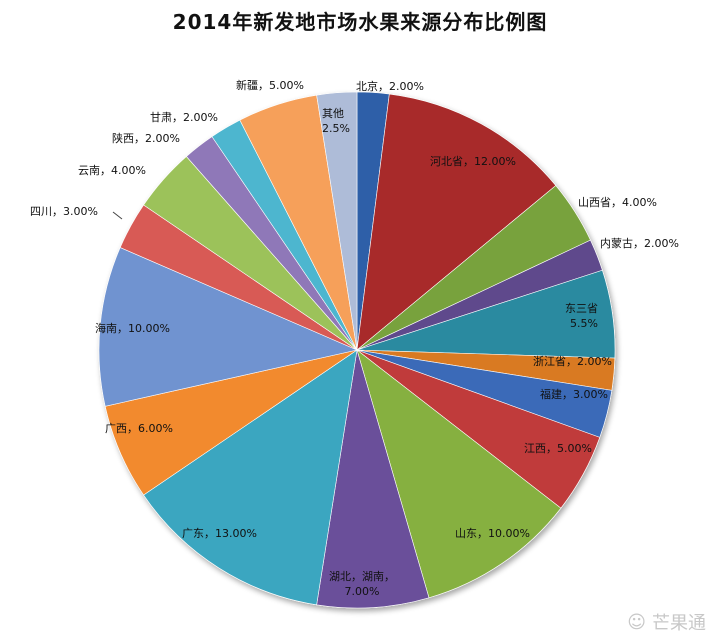 This screenshot has width=720, height=641. I want to click on slice-label: 山西省，4.00%, so click(617, 202).